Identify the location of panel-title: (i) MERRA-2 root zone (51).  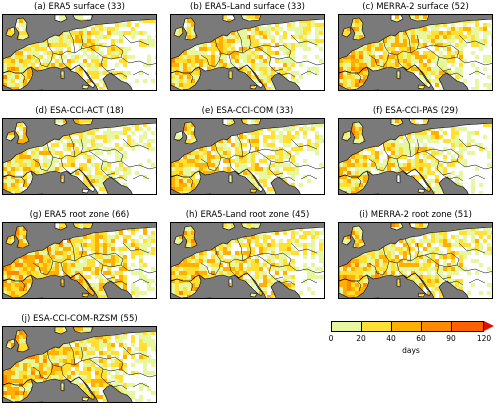
(415, 215).